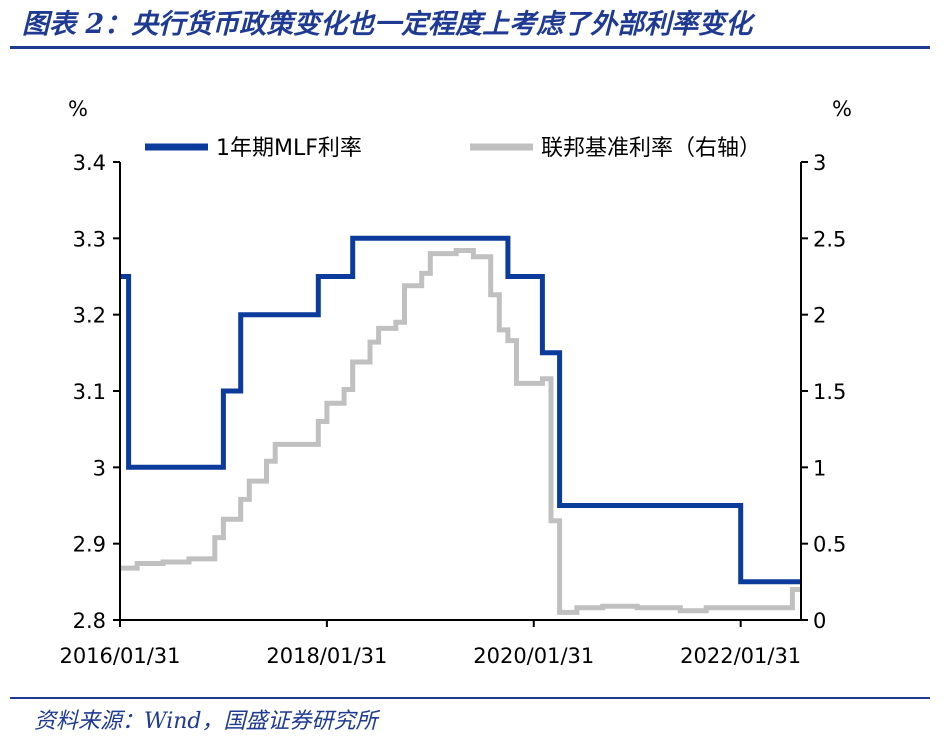 This screenshot has height=737, width=948. What do you see at coordinates (387, 24) in the screenshot?
I see `chart-title: 图表 2：央行货币政策变化也一定程度上考虑了外部利率变化` at bounding box center [387, 24].